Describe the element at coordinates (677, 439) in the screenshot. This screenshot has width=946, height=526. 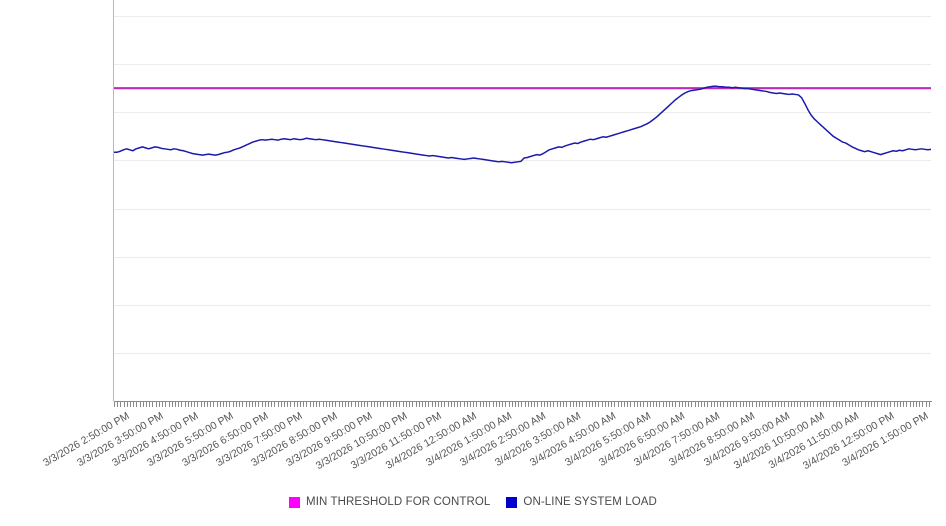
I see `x-tick-label: 3/4/2026 7:50:00 AM` at that location.